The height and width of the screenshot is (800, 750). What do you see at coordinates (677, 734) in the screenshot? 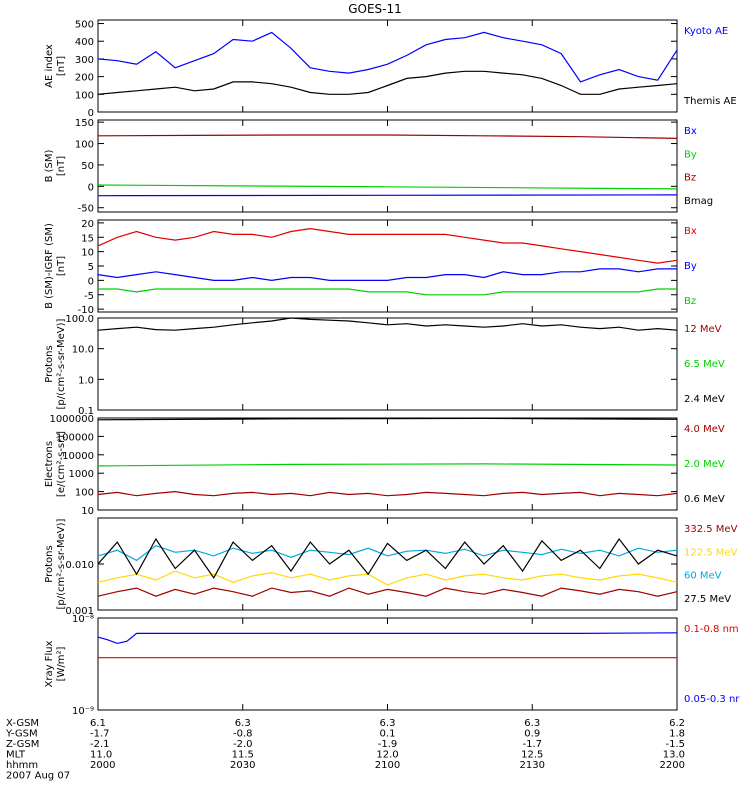
I see `orbit-value: 1.8` at bounding box center [677, 734].